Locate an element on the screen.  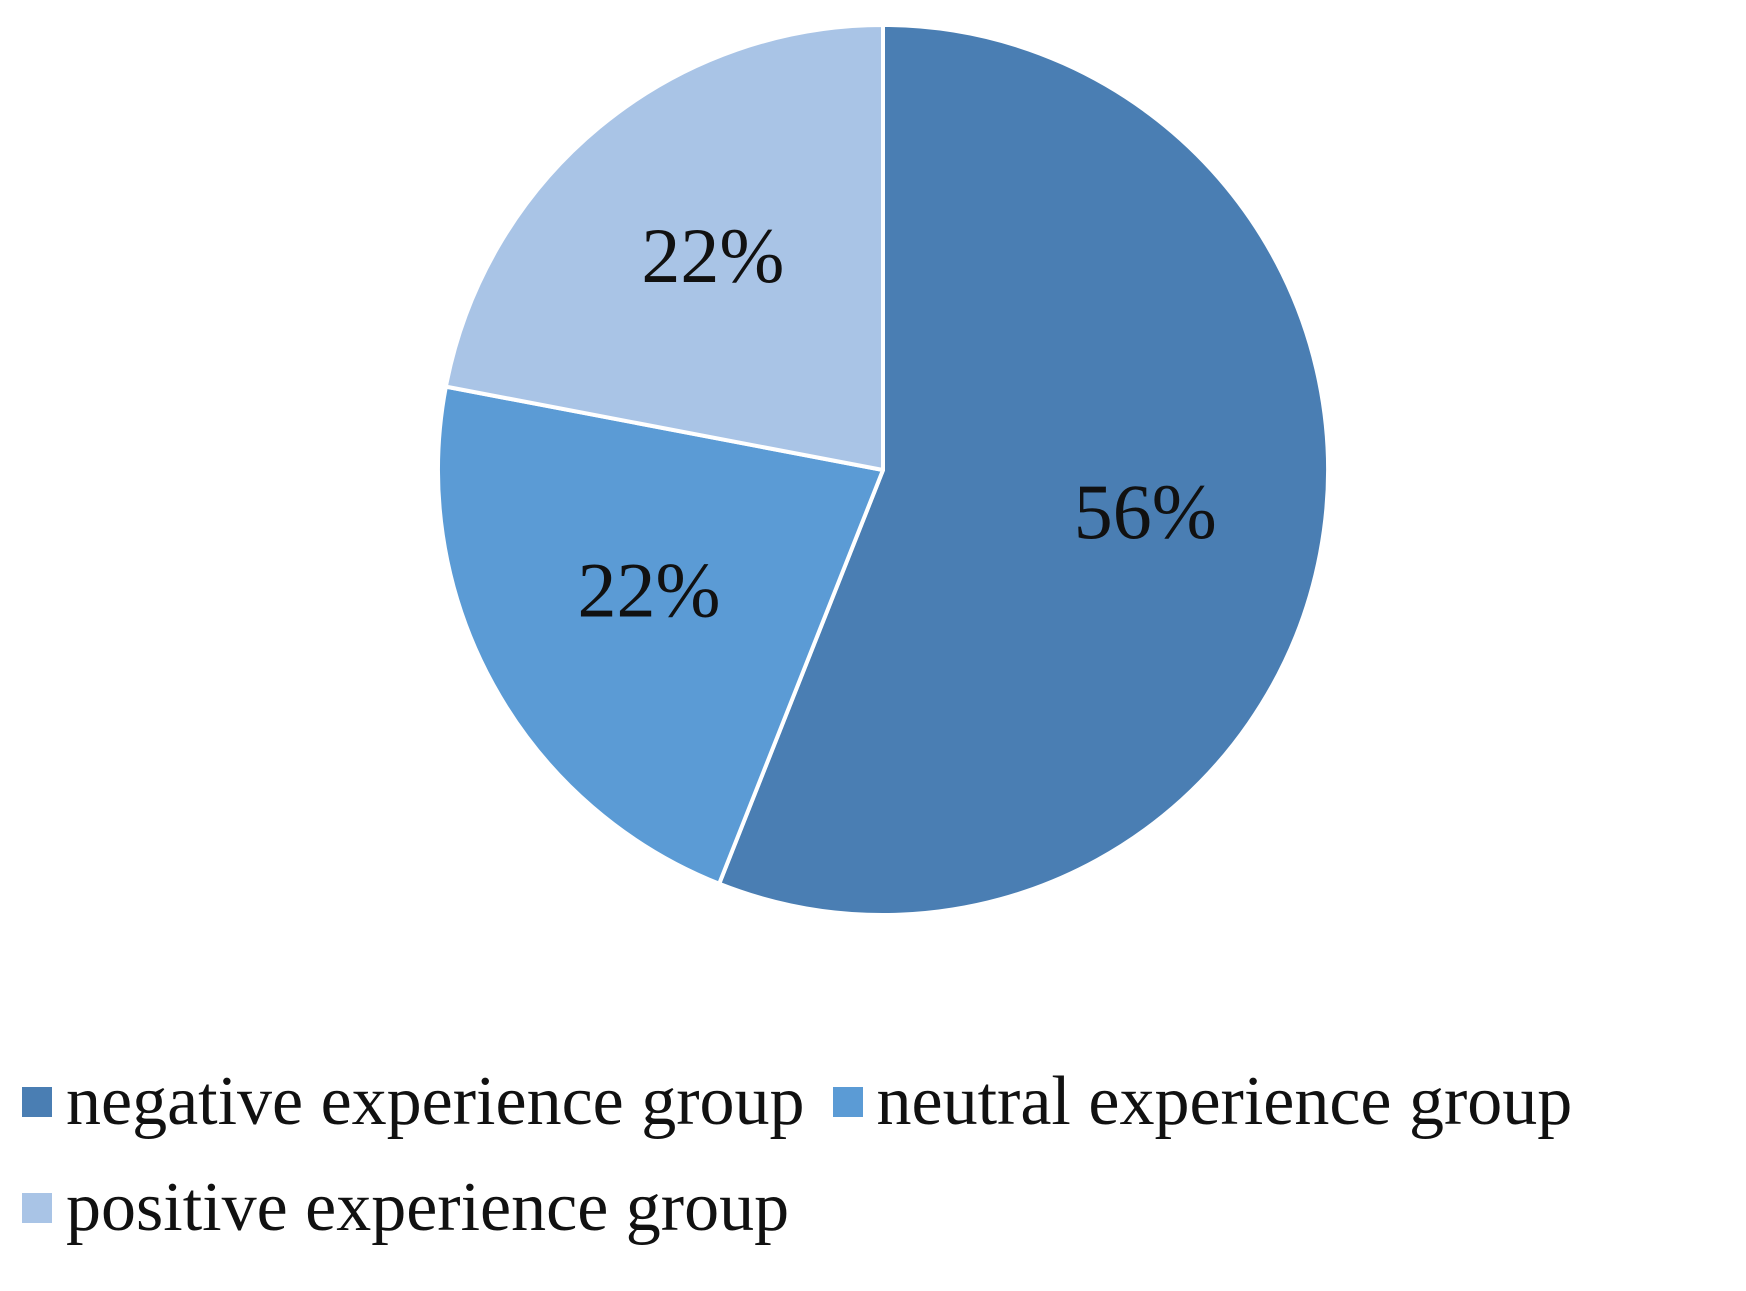
legend-item-negative: negative experience group is located at coordinates (413, 1102).